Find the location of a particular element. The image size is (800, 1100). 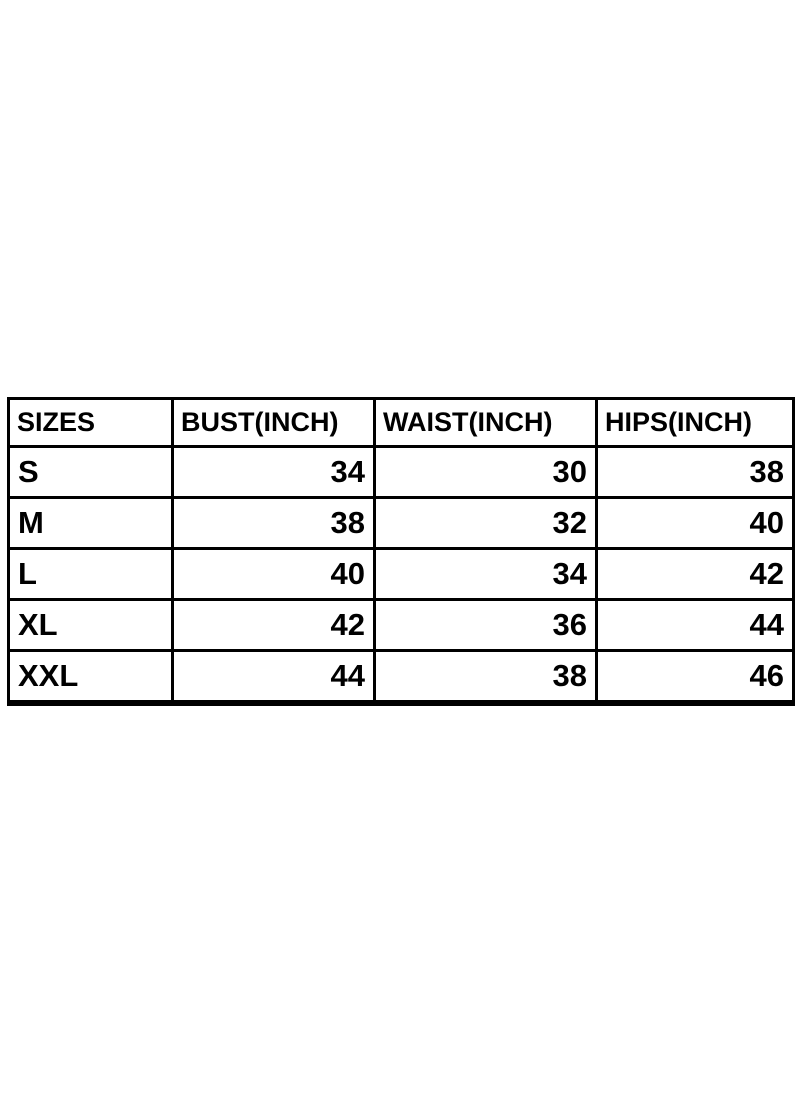

size-cell: L is located at coordinates (90, 574).